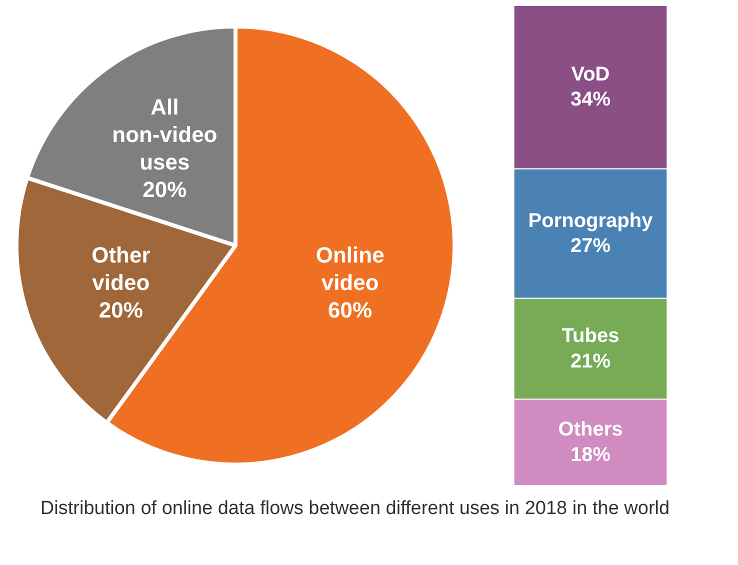 The height and width of the screenshot is (565, 738). Describe the element at coordinates (590, 455) in the screenshot. I see `data-label: 18%` at that location.